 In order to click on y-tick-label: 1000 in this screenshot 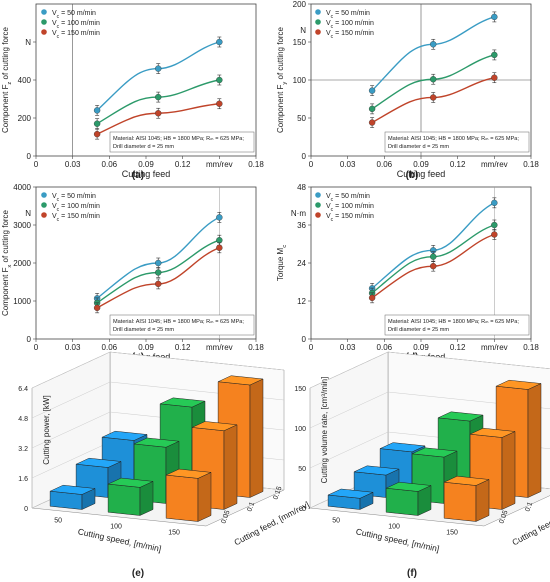, I will do `click(22, 301)`.